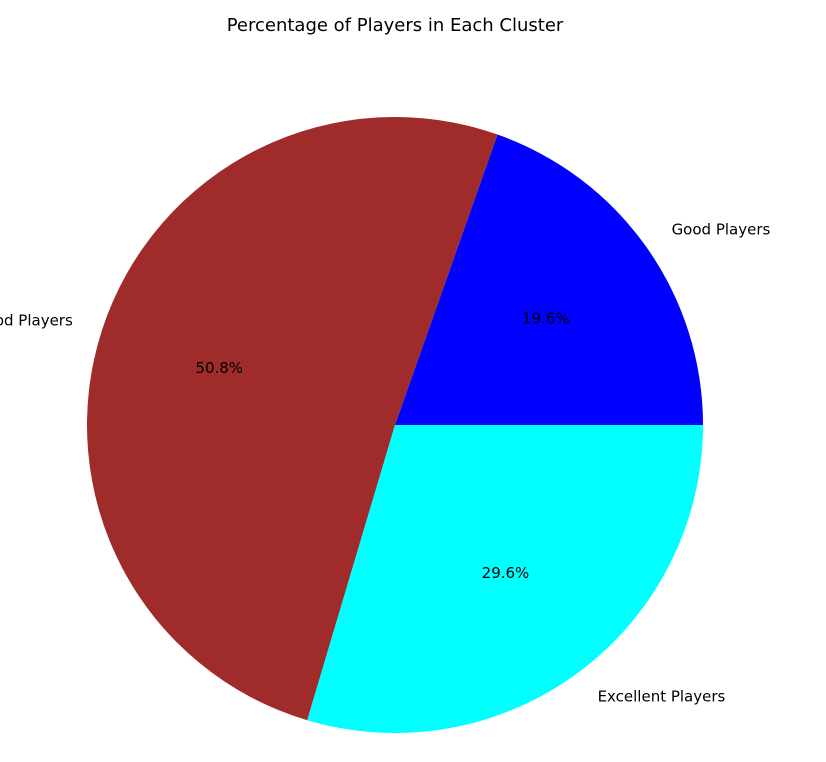  Describe the element at coordinates (395, 25) in the screenshot. I see `chart-title: Percentage of Players in Each Cluster` at that location.